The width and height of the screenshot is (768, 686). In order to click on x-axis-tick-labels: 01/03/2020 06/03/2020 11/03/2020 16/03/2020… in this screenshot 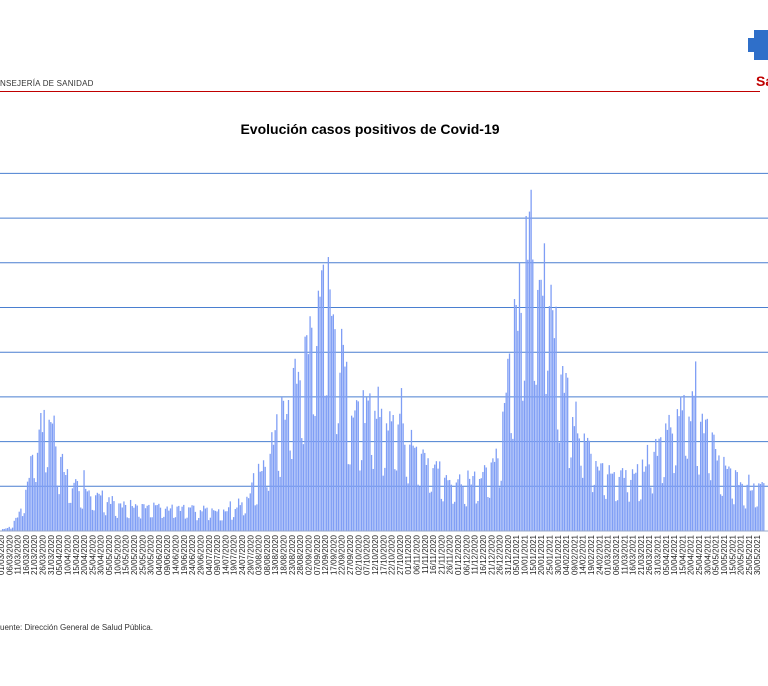, I will do `click(381, 554)`.